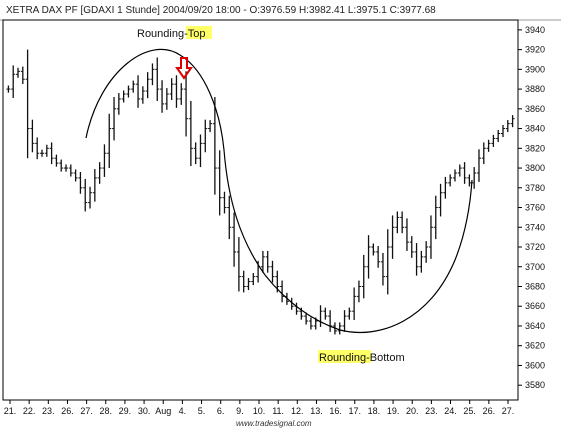 This screenshot has height=431, width=561. I want to click on x-tick-label: 20., so click(412, 411).